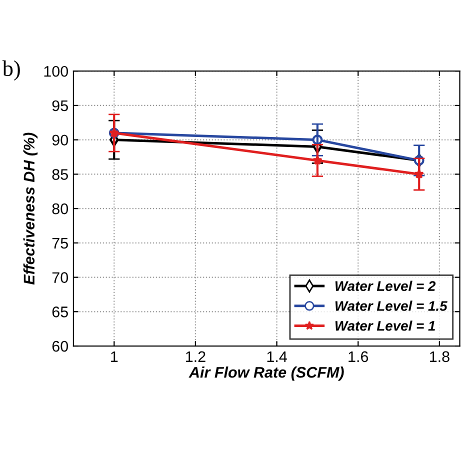  Describe the element at coordinates (440, 356) in the screenshot. I see `x-tick-label: 1.8` at that location.